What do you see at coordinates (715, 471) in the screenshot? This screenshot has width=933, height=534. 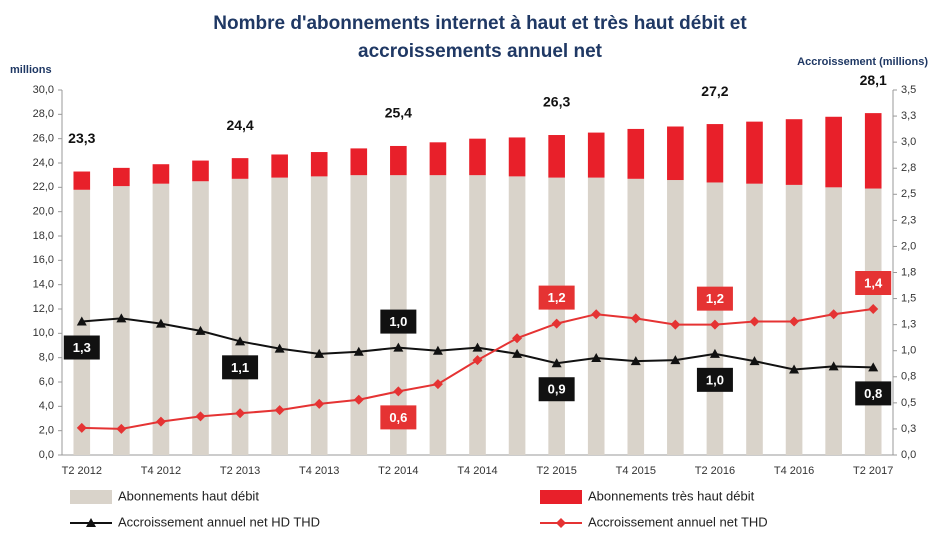 I see `x-tick-label: T2 2016` at bounding box center [715, 471].